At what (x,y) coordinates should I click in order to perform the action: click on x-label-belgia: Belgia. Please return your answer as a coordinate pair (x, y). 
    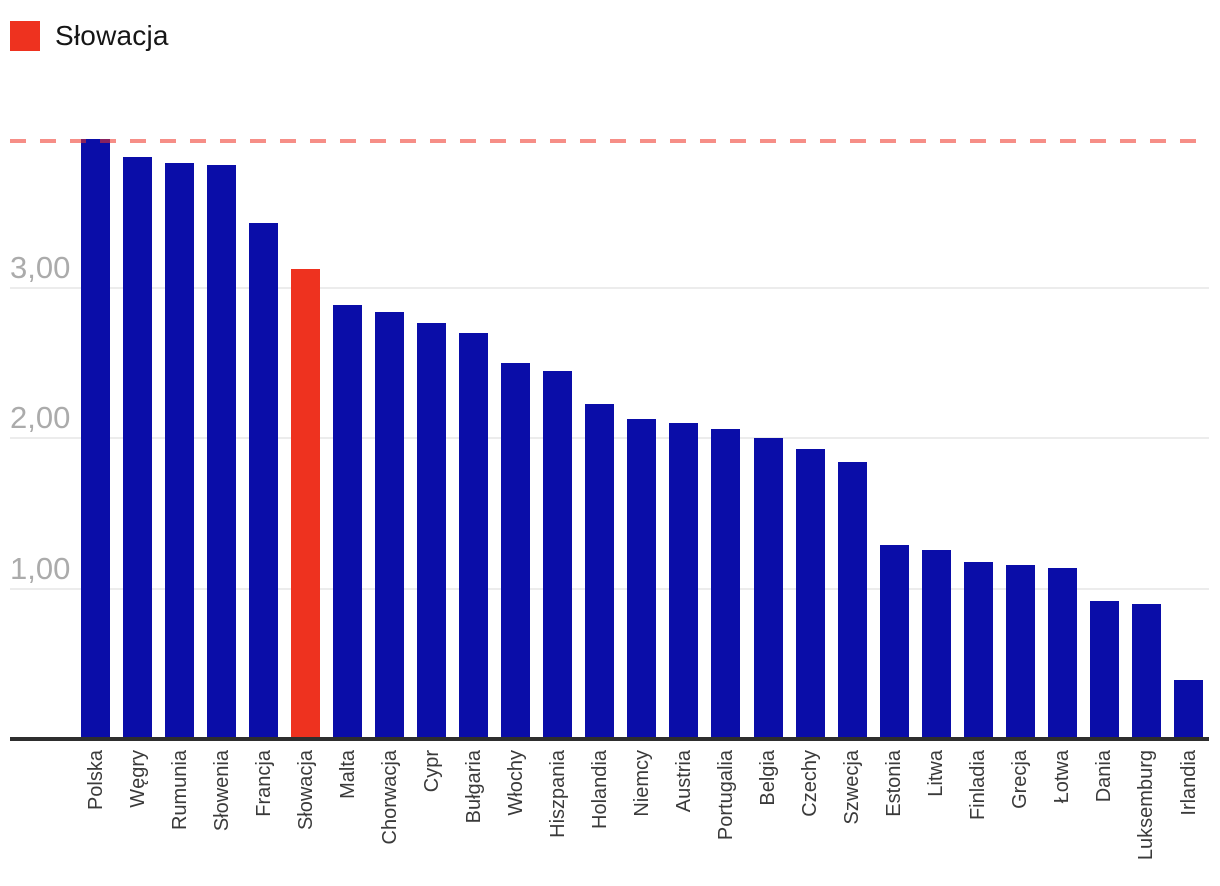
    Looking at the image, I should click on (768, 778).